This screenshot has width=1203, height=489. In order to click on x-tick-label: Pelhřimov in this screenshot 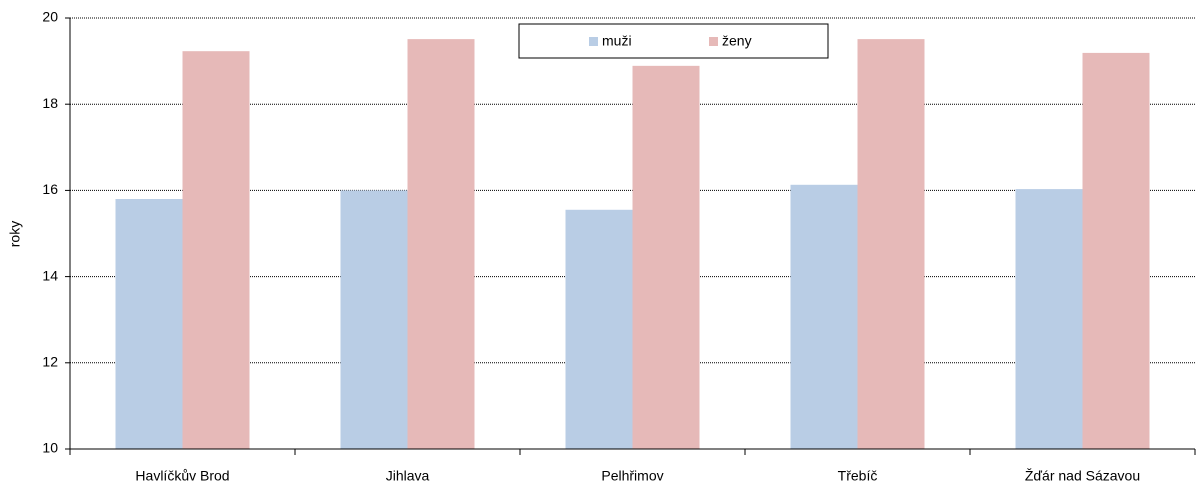, I will do `click(632, 476)`.